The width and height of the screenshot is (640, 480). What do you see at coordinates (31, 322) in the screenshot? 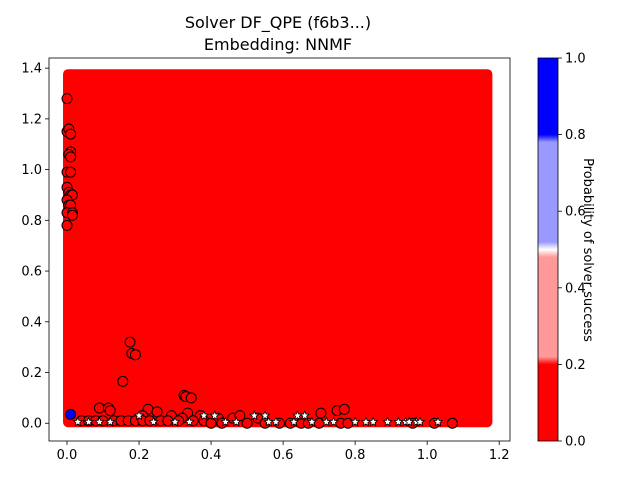
I see `y-tick-label: 0.4` at bounding box center [31, 322].